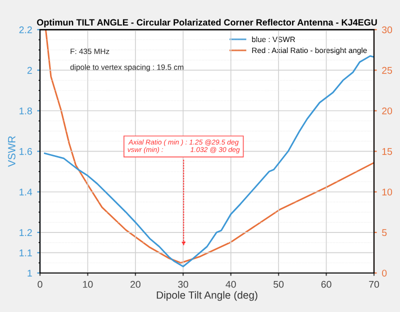 The height and width of the screenshot is (312, 400). I want to click on x-tick-label: 40, so click(231, 284).